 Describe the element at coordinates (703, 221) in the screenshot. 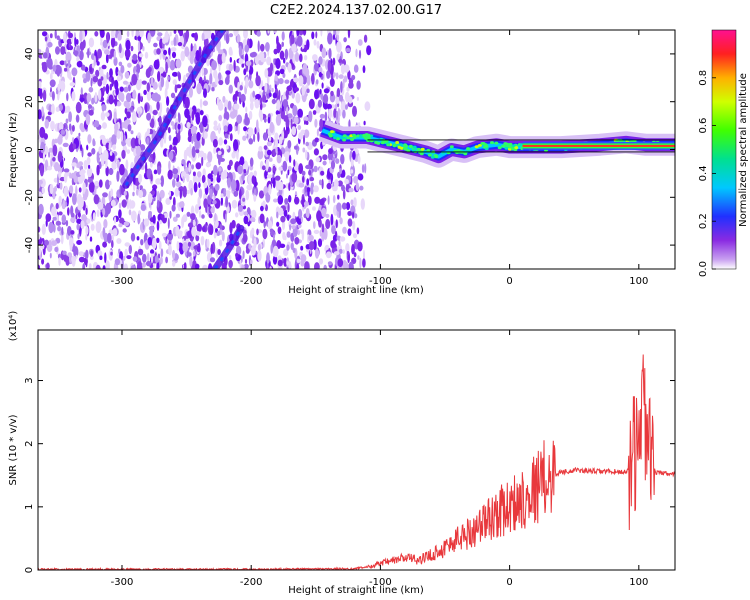

I see `colorbar-tick-label: 0.2` at that location.